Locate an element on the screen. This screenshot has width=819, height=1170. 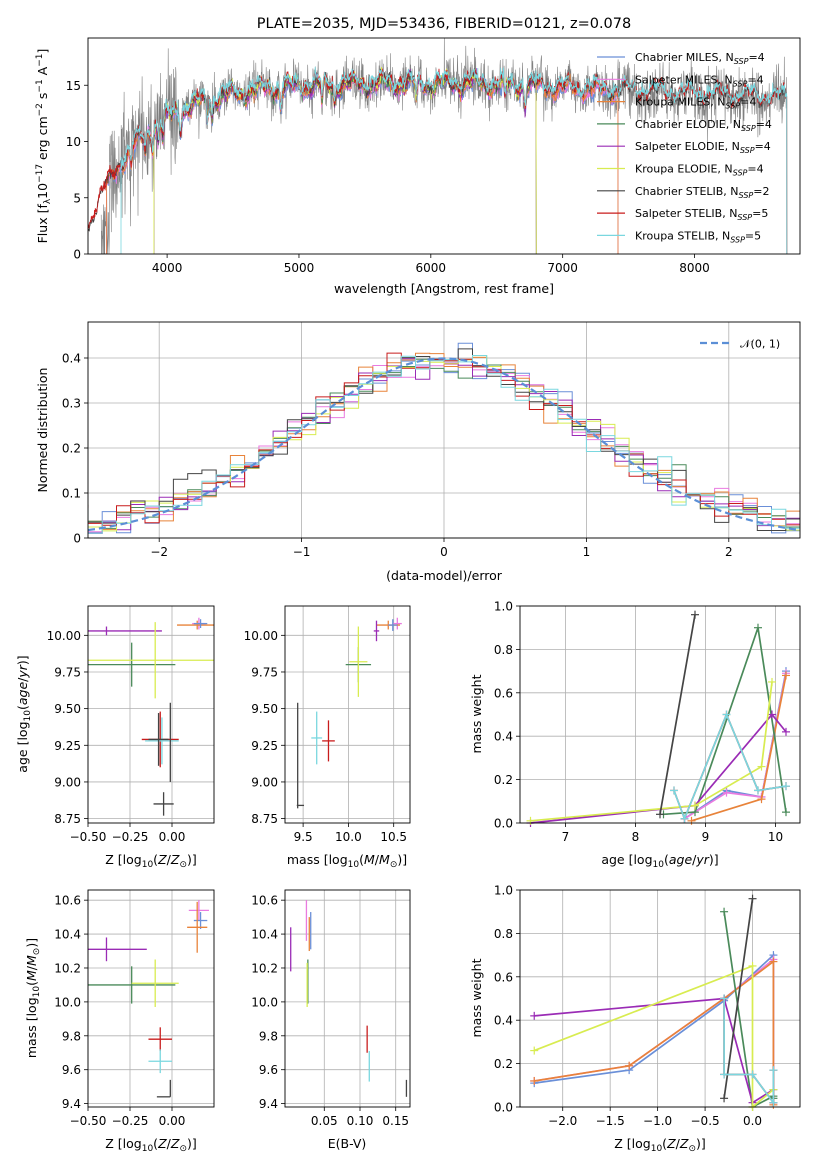
age_vs_mass-xtick-label: 10.5 is located at coordinates (393, 837).